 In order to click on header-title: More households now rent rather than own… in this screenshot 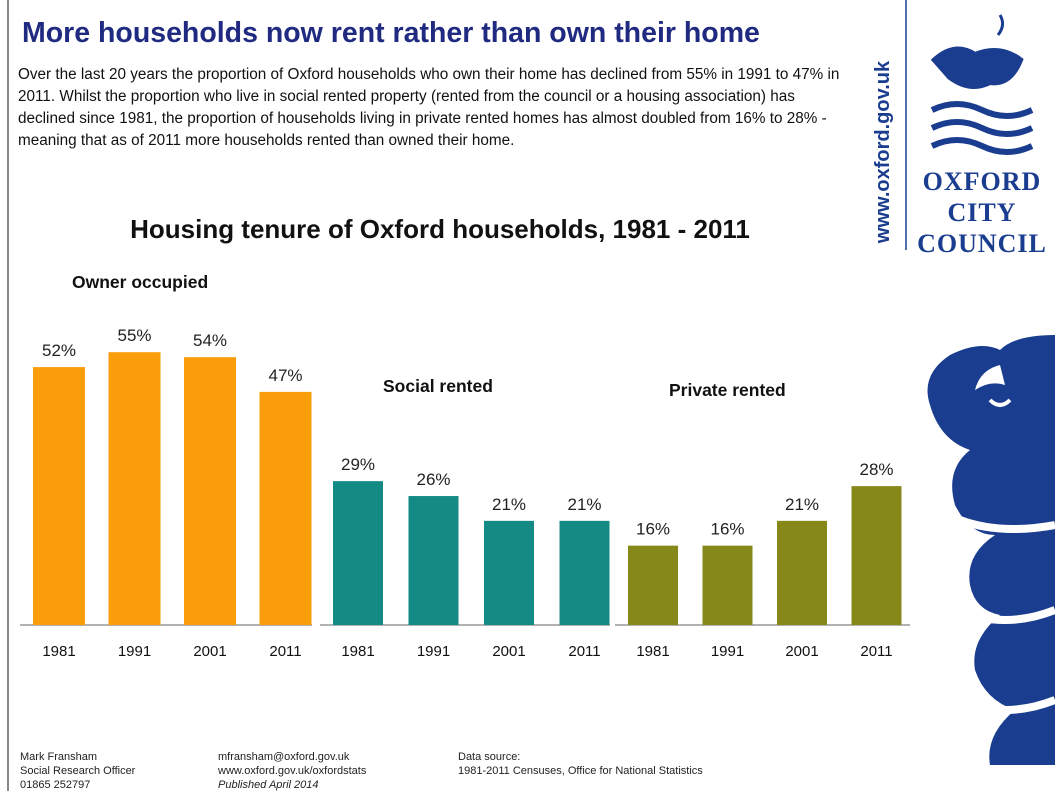, I will do `click(391, 33)`.